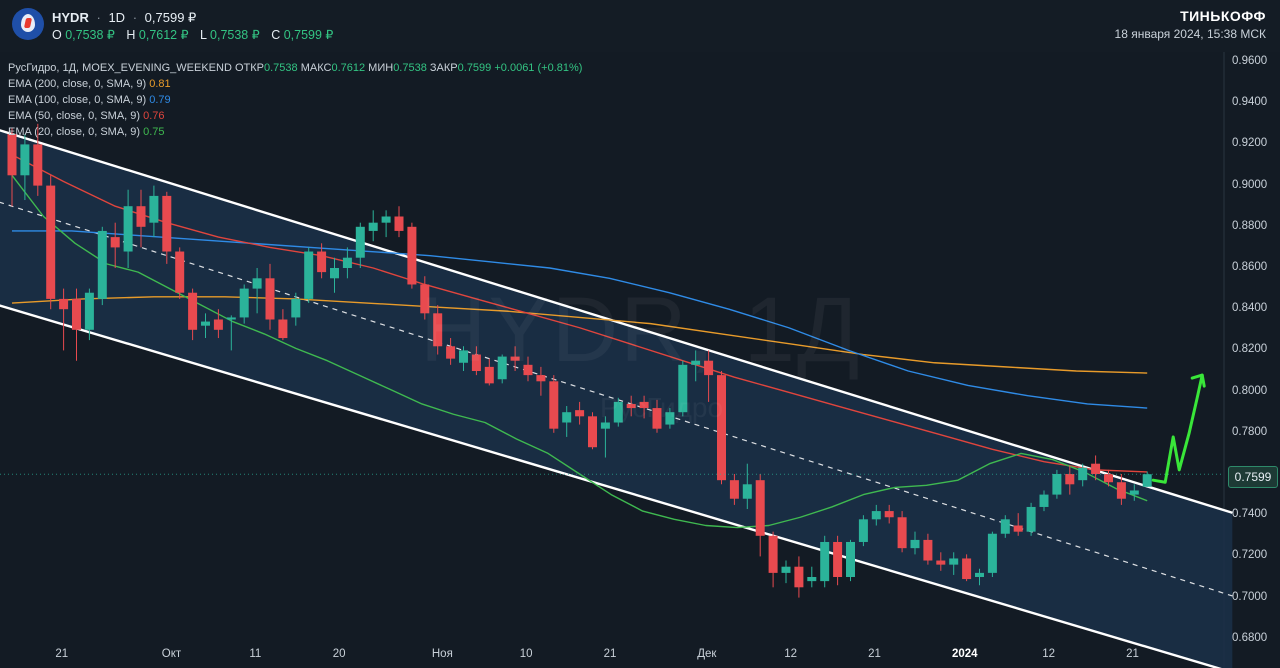  I want to click on ema200-line, so click(579, 335).